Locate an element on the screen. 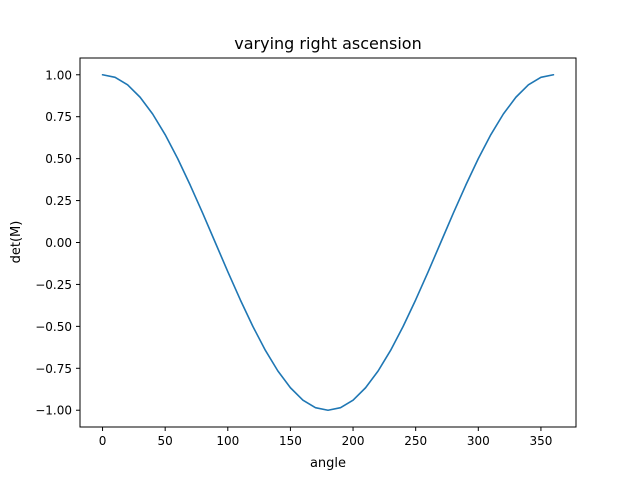 The width and height of the screenshot is (640, 484). x-tick-label: 150 is located at coordinates (290, 441).